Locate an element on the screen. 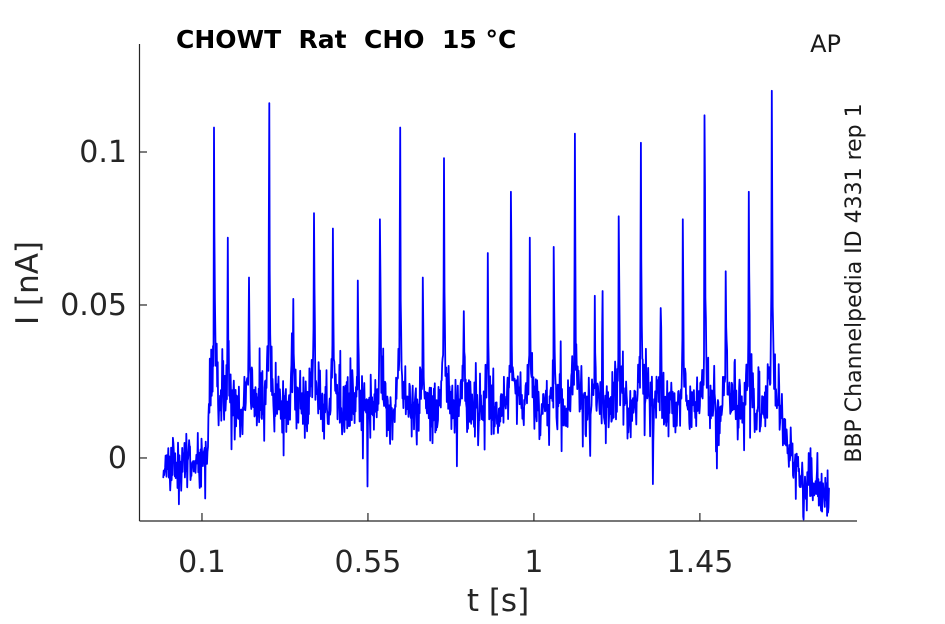 This screenshot has width=945, height=624. y-ticks: 0 0.05 0.1 is located at coordinates (103, 305).